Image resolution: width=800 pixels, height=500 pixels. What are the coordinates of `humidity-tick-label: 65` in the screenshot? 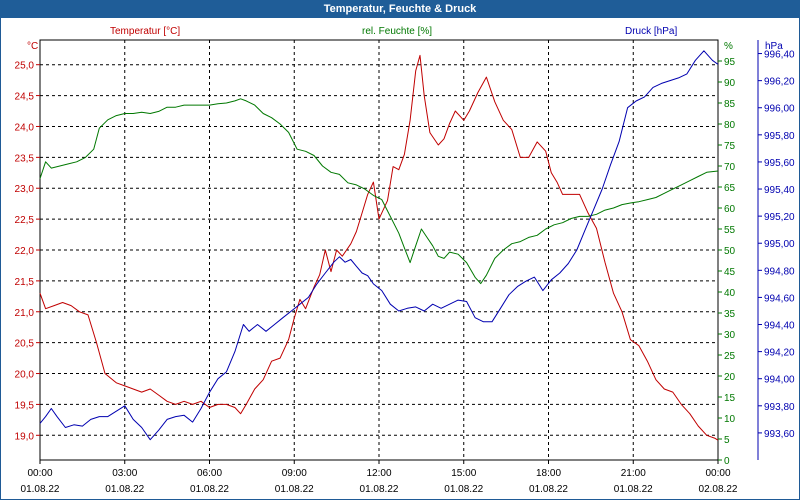 It's located at (730, 188).